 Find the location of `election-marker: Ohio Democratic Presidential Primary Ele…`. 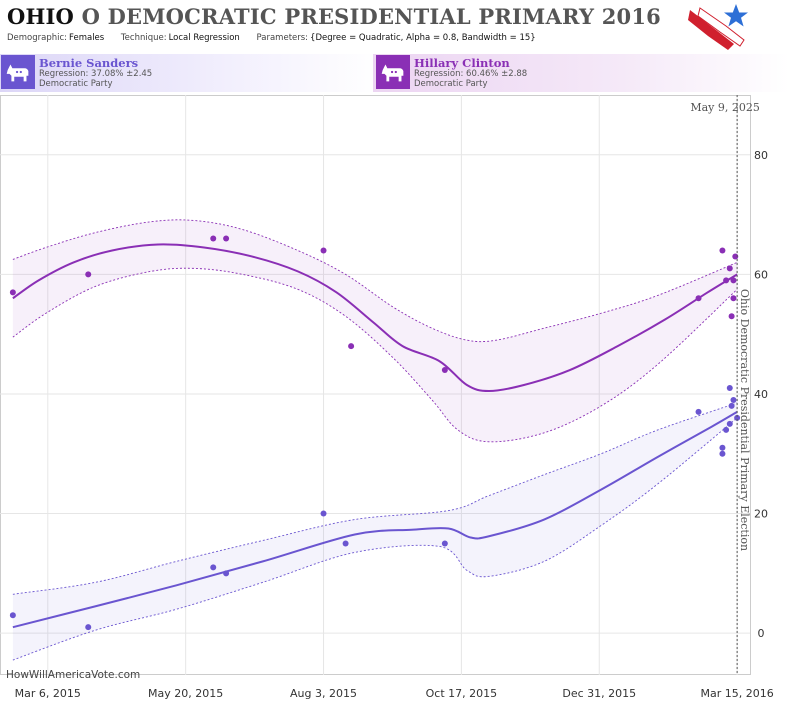

election-marker: Ohio Democratic Presidential Primary Ele… is located at coordinates (725, 385).